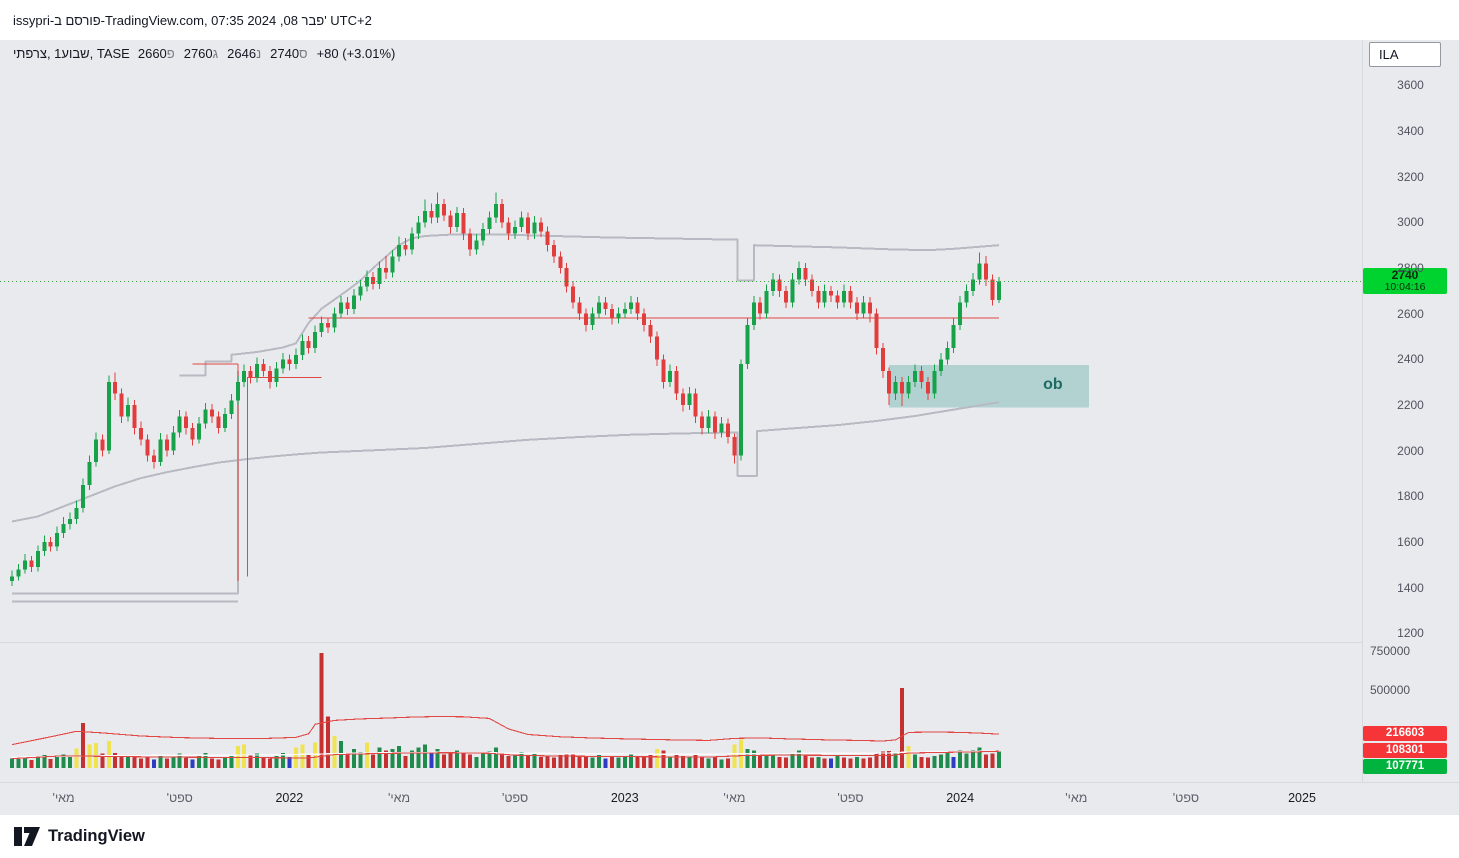  Describe the element at coordinates (1390, 651) in the screenshot. I see `volume-axis-label: 750000` at that location.